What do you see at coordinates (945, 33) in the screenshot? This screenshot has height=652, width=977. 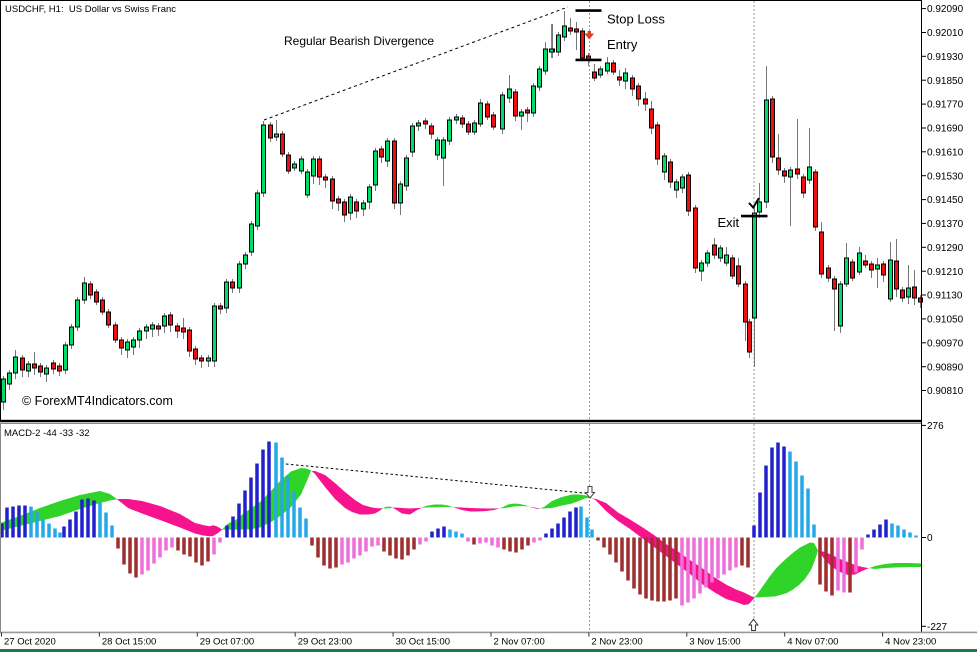 I see `svg-text: 0.92010` at bounding box center [945, 33].